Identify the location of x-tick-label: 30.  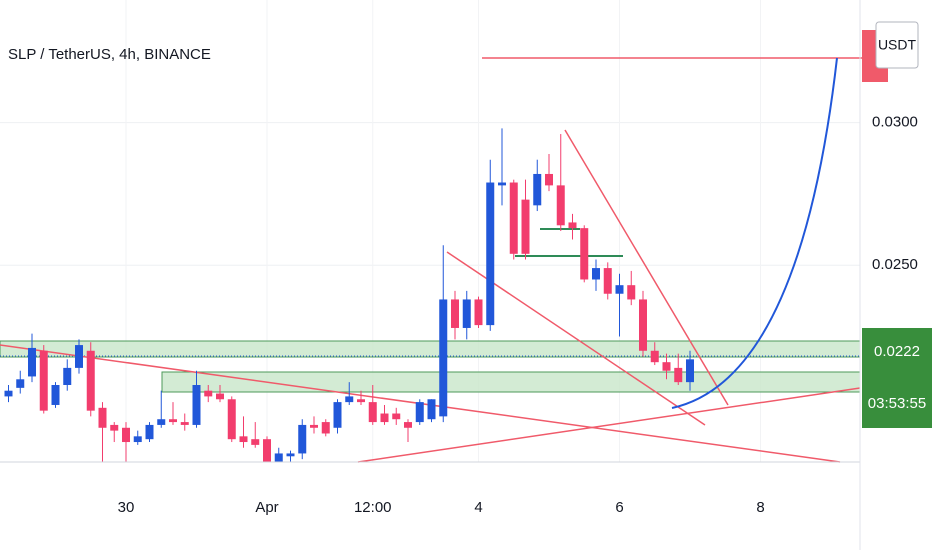
(126, 507).